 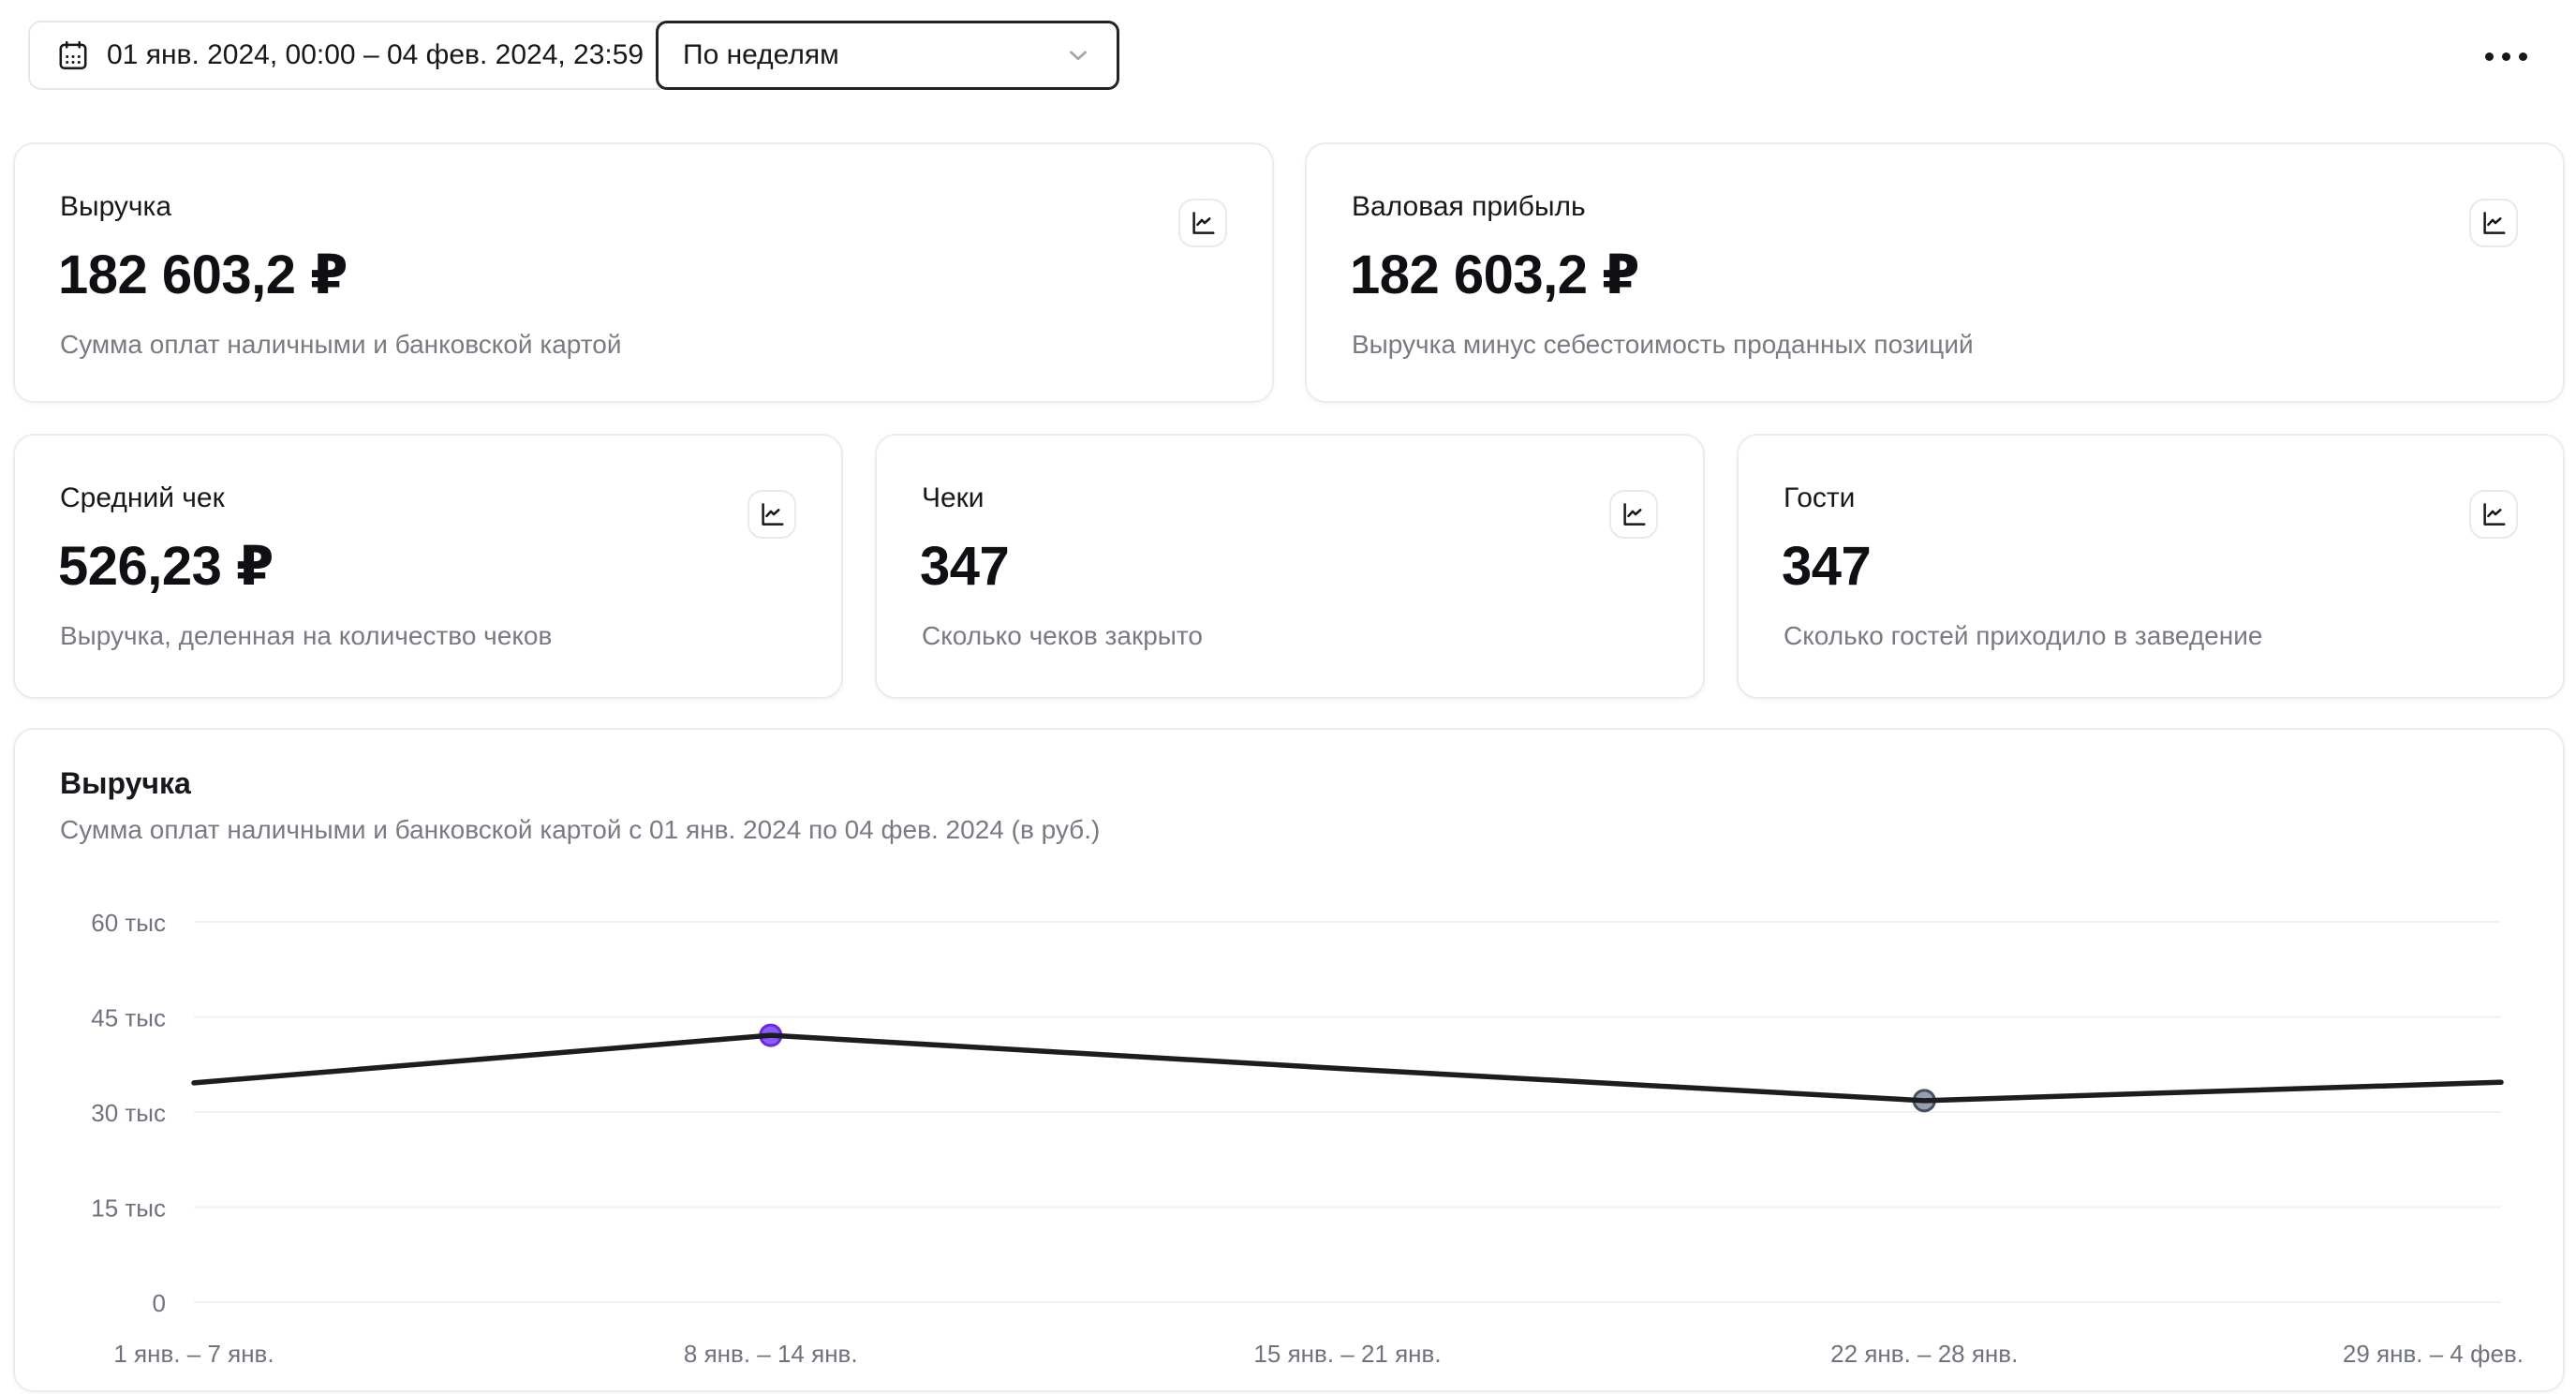 I want to click on kpi-card-description: Сколько чеков закрыто, so click(x=1062, y=635).